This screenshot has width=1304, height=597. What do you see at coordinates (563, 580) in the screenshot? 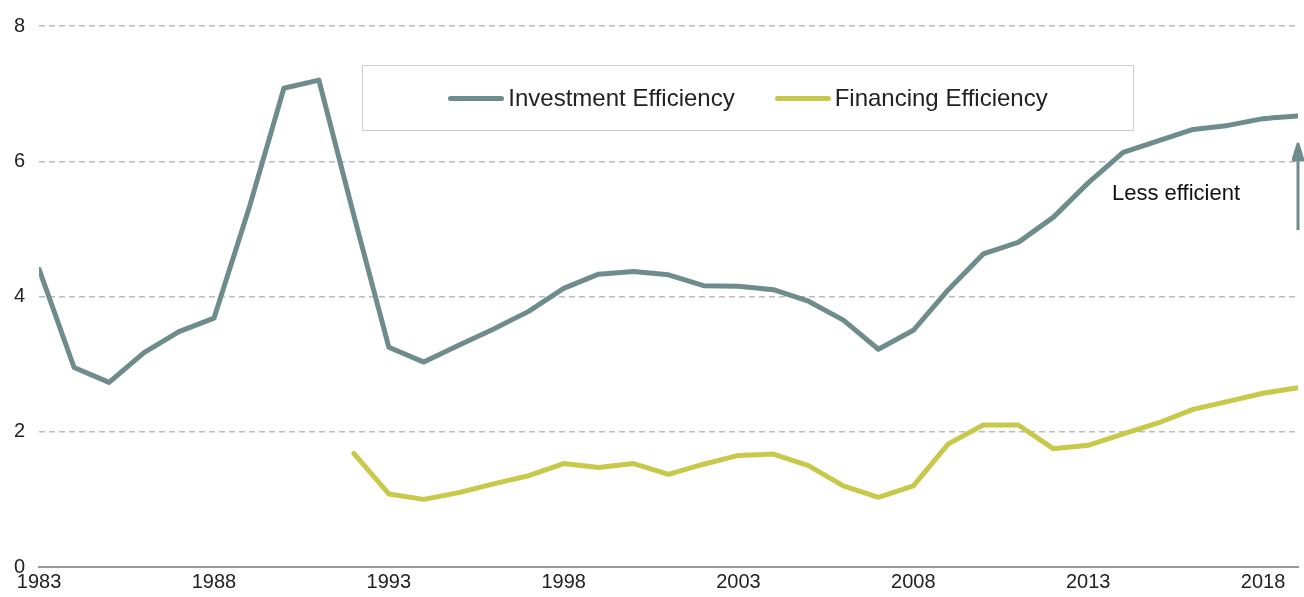
I see `x-tick-label: 1998` at bounding box center [563, 580].